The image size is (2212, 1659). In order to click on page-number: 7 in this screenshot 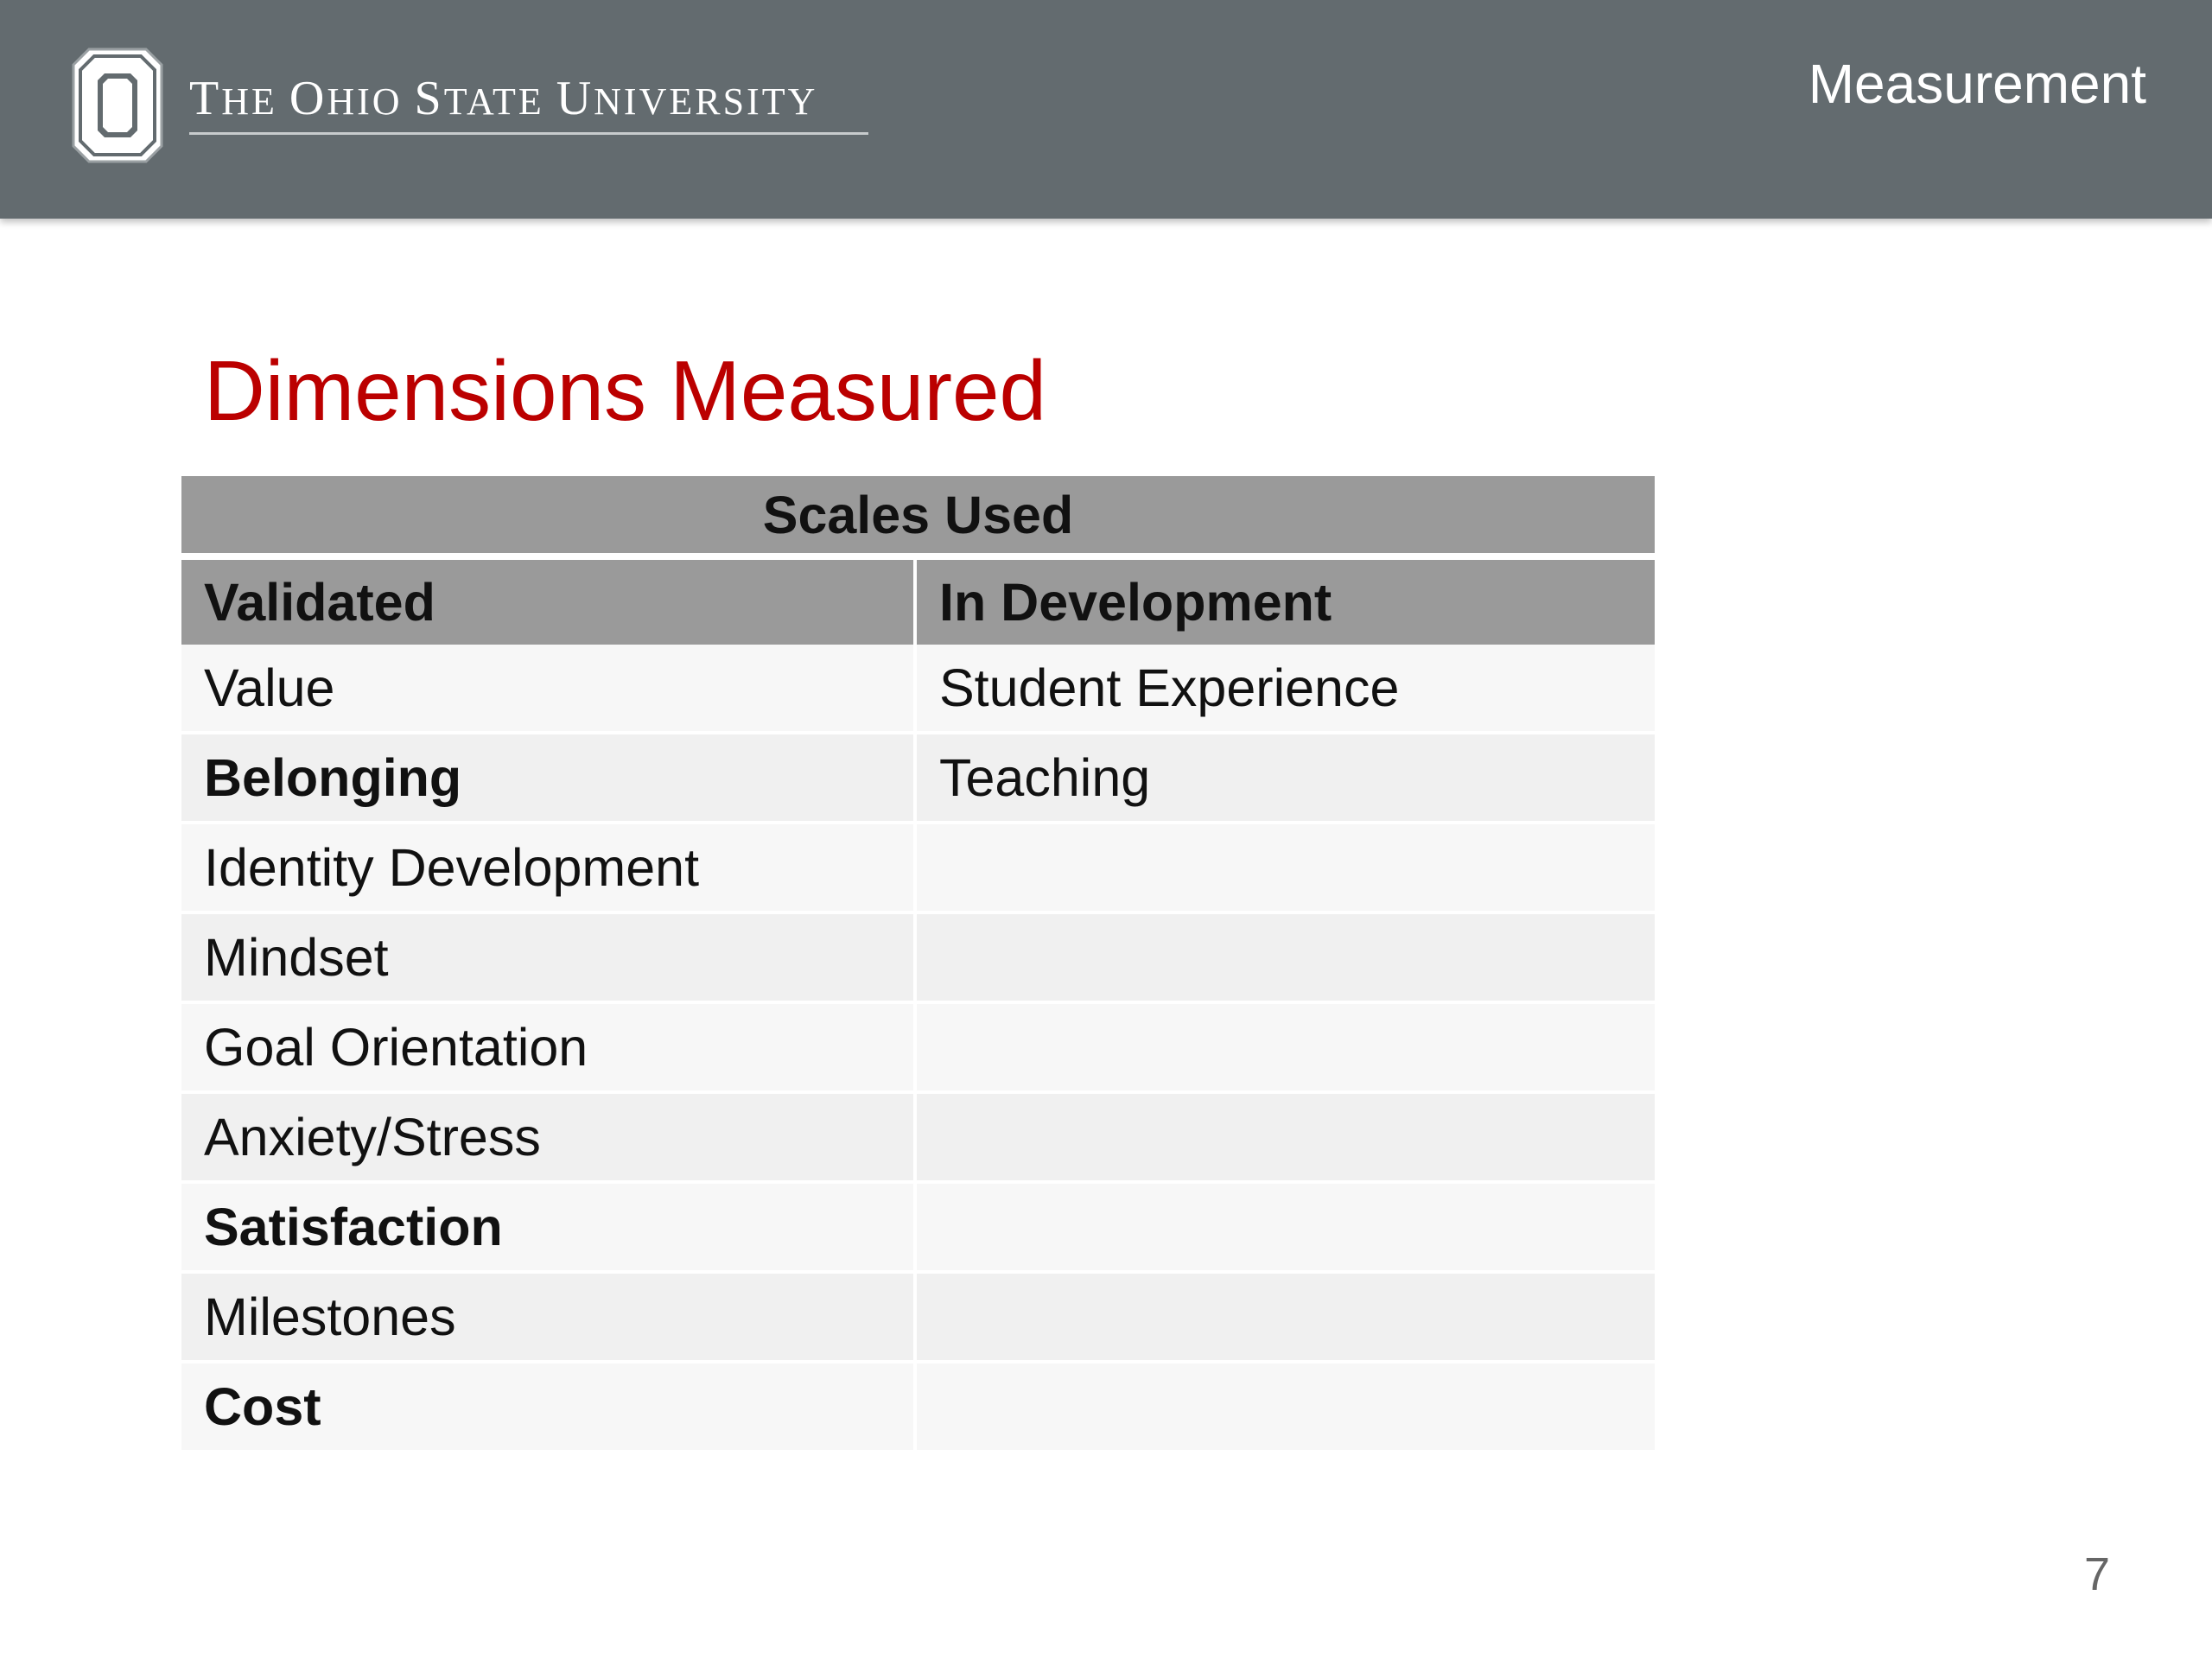, I will do `click(2096, 1574)`.